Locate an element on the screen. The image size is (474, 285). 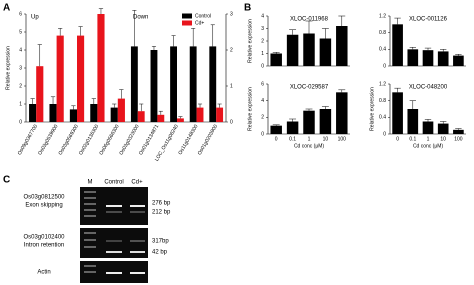
chart-title: XLOC-001126 is located at coordinates (428, 20).